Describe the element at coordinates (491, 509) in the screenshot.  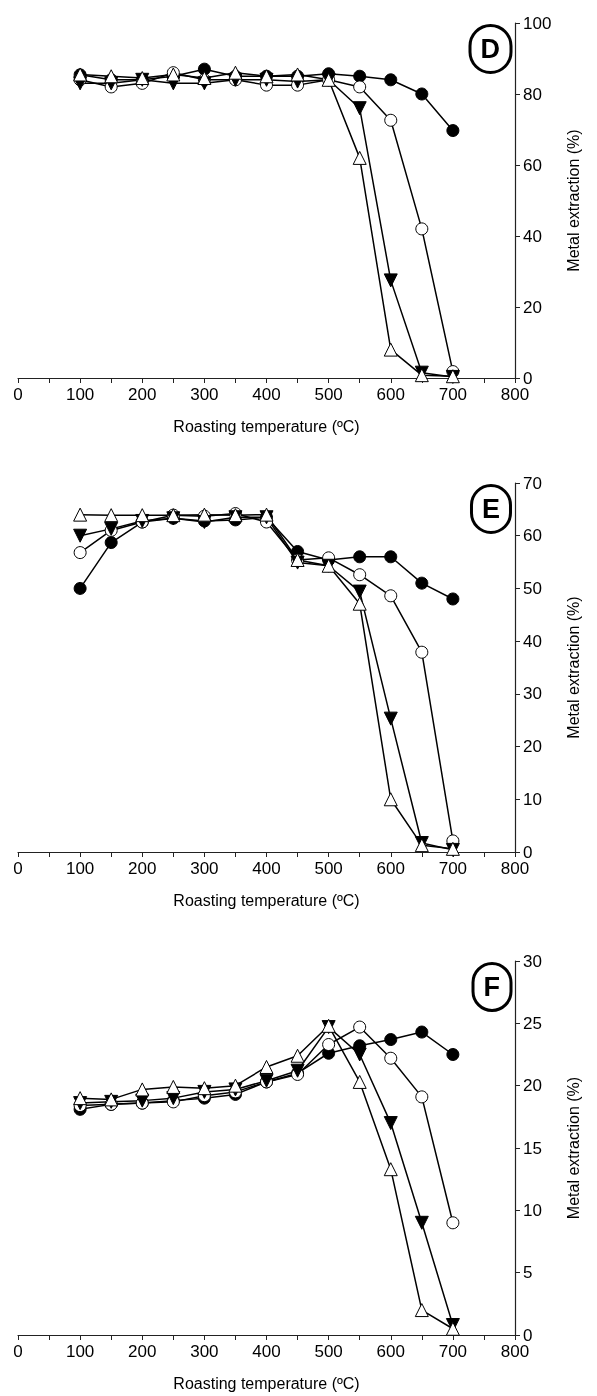
I see `annotation: E` at that location.